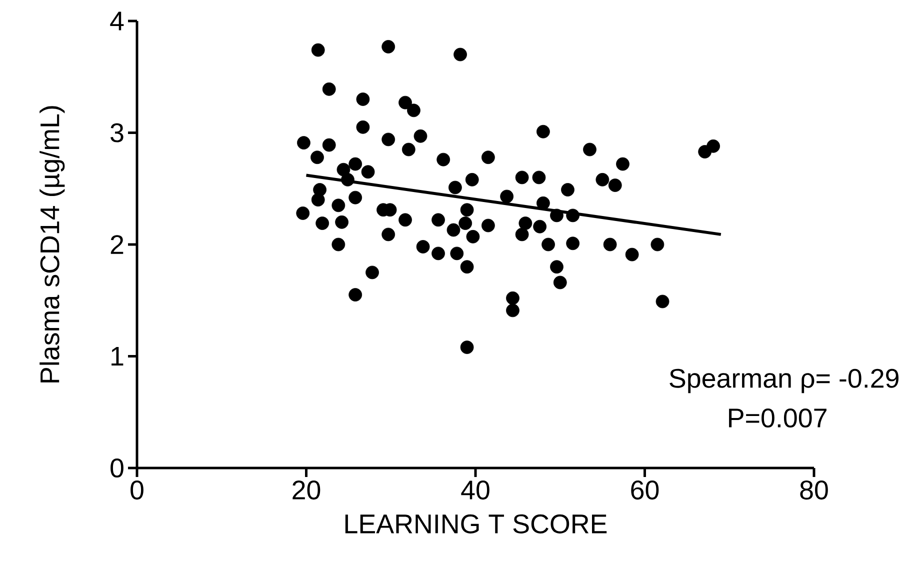 Image resolution: width=915 pixels, height=568 pixels. I want to click on annotation: Spearman ρ= -0.29, so click(784, 381).